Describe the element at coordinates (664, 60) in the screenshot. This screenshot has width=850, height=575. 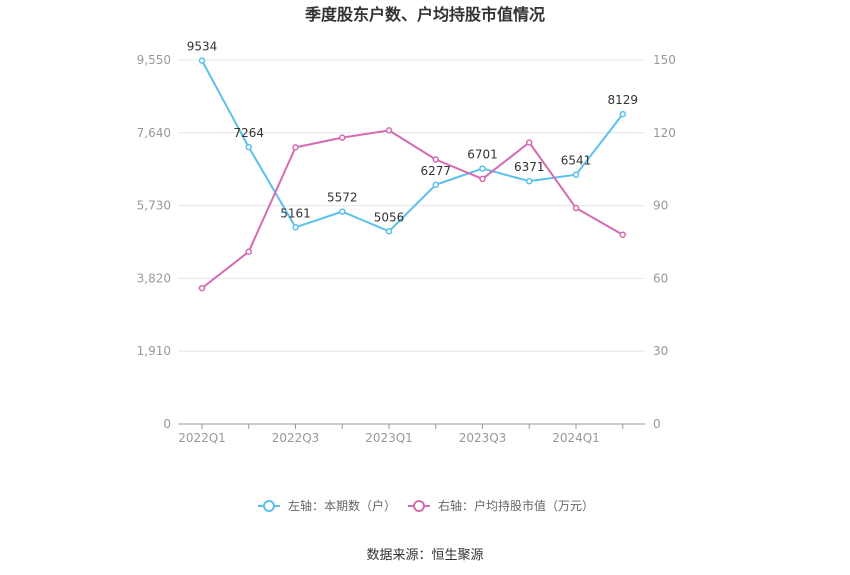
I see `y-right-tick-label: 150` at that location.